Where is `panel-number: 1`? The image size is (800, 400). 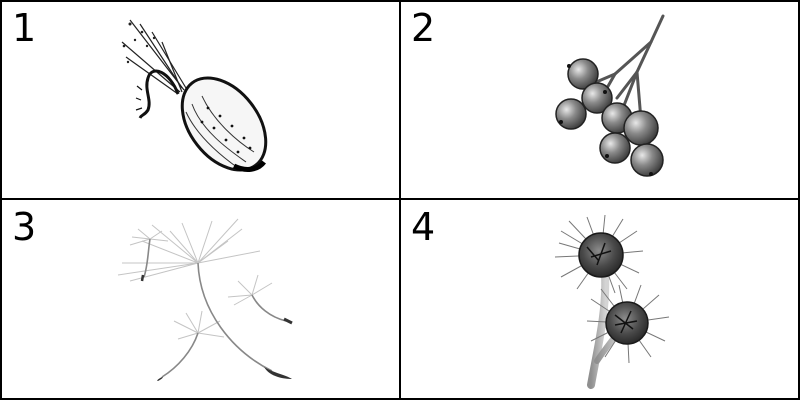
panel-number: 1 is located at coordinates (24, 28).